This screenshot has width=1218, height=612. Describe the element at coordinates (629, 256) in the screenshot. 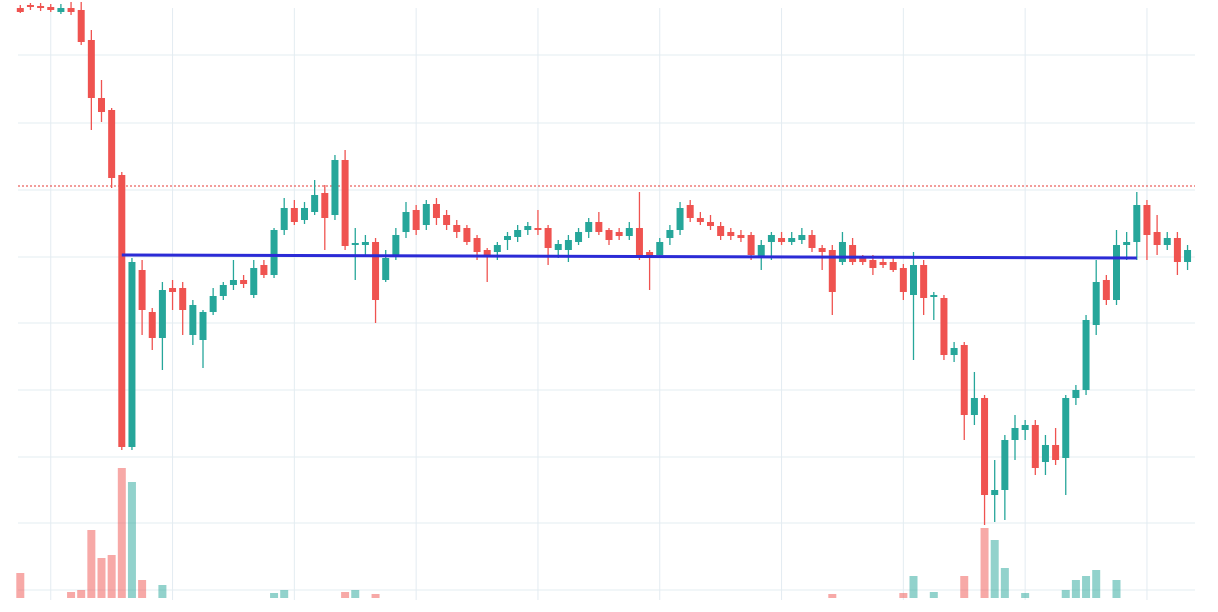

I see `level-line` at that location.